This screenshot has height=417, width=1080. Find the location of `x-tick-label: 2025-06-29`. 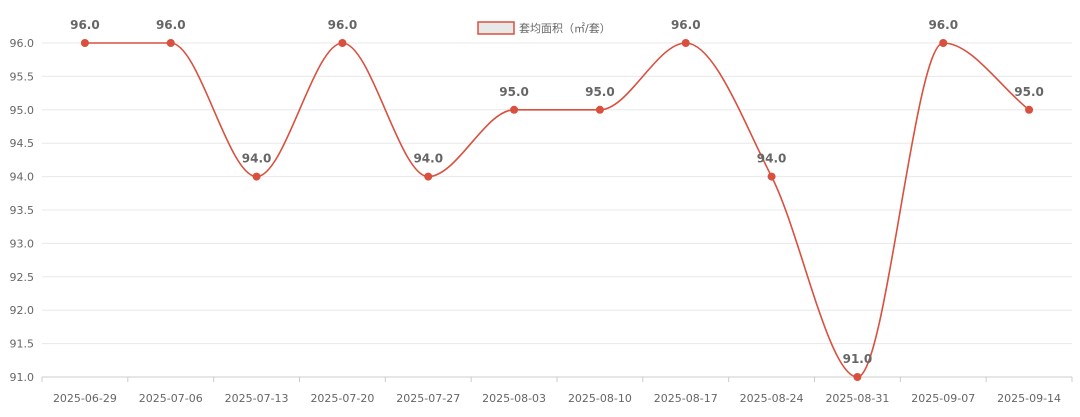

x-tick-label: 2025-06-29 is located at coordinates (85, 398).